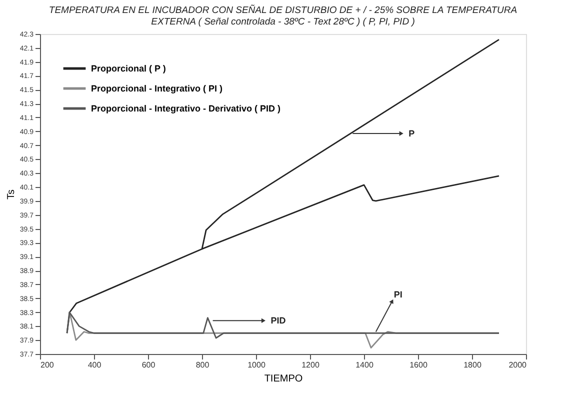  Describe the element at coordinates (186, 109) in the screenshot. I see `legend-label: Proporcional - Integrativo - Derivativo ( PID )` at that location.